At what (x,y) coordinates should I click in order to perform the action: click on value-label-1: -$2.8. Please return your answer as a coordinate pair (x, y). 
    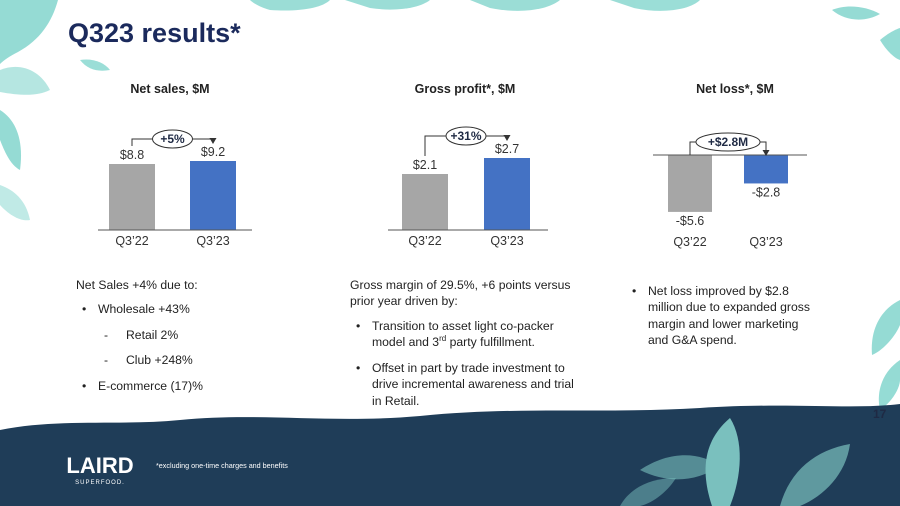
    Looking at the image, I should click on (766, 192).